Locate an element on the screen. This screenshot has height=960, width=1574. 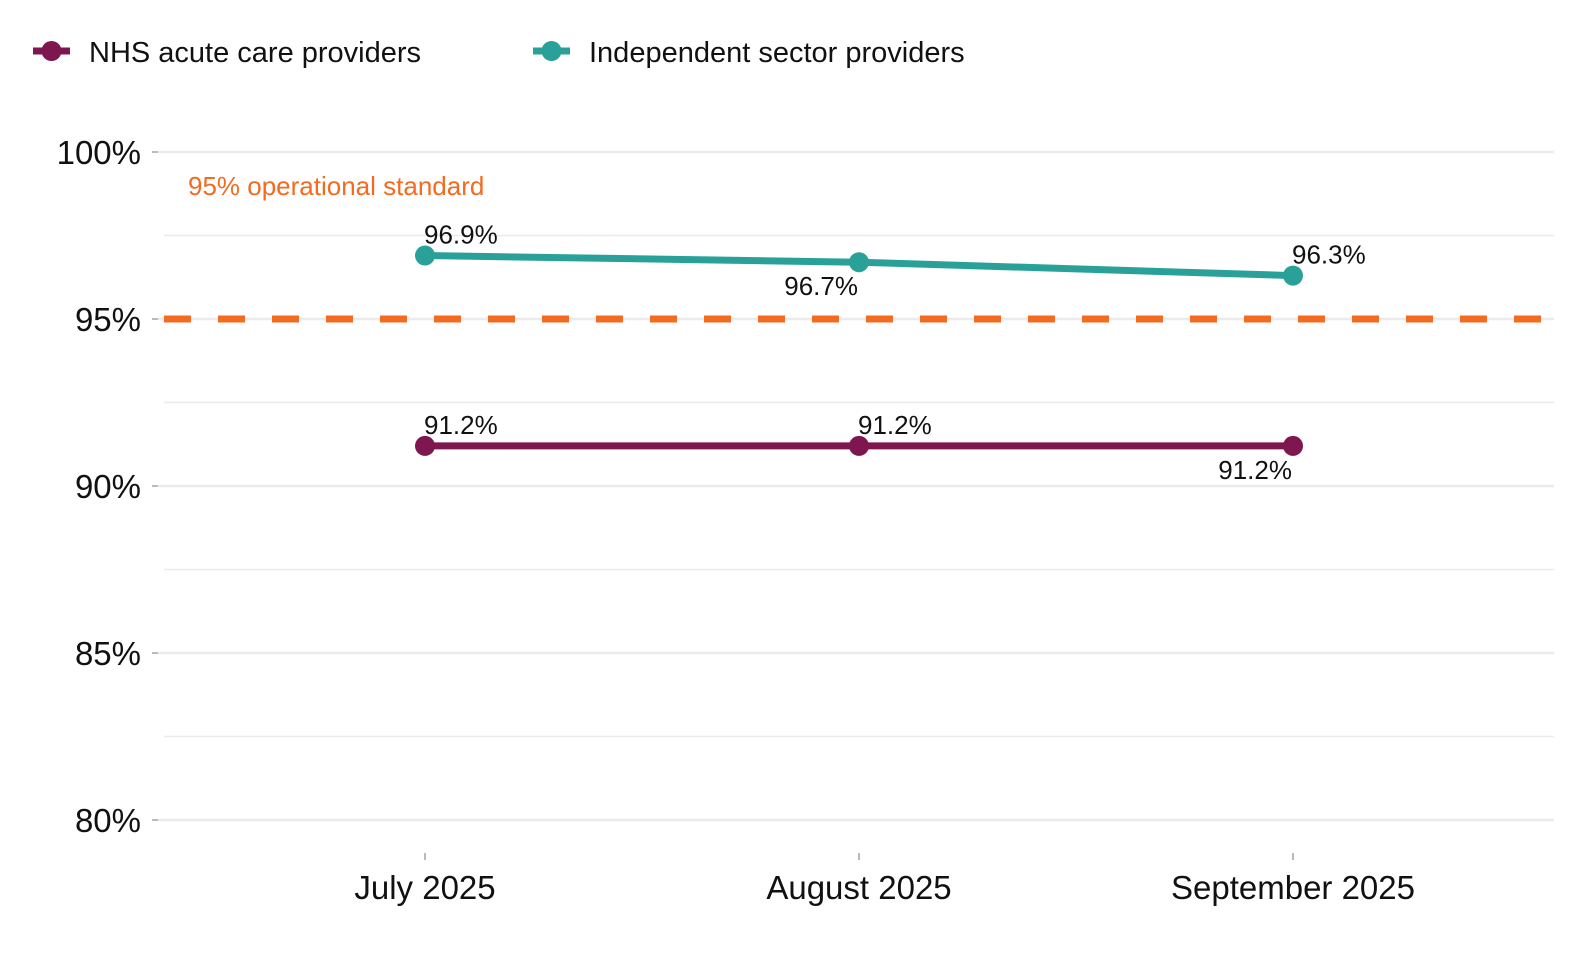
data-label: 96.3% is located at coordinates (1329, 255).